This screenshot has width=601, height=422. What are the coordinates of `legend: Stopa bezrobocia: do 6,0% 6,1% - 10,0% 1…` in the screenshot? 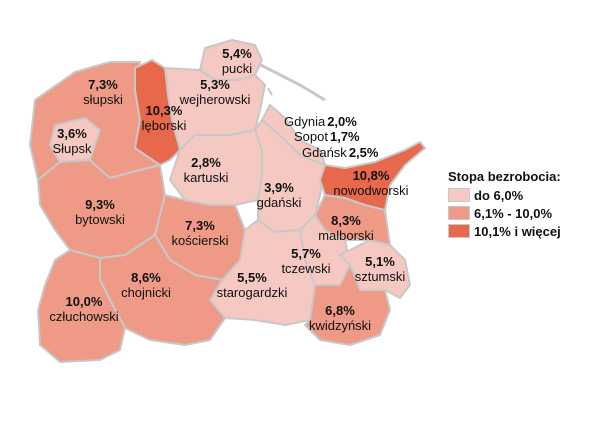 It's located at (504, 204).